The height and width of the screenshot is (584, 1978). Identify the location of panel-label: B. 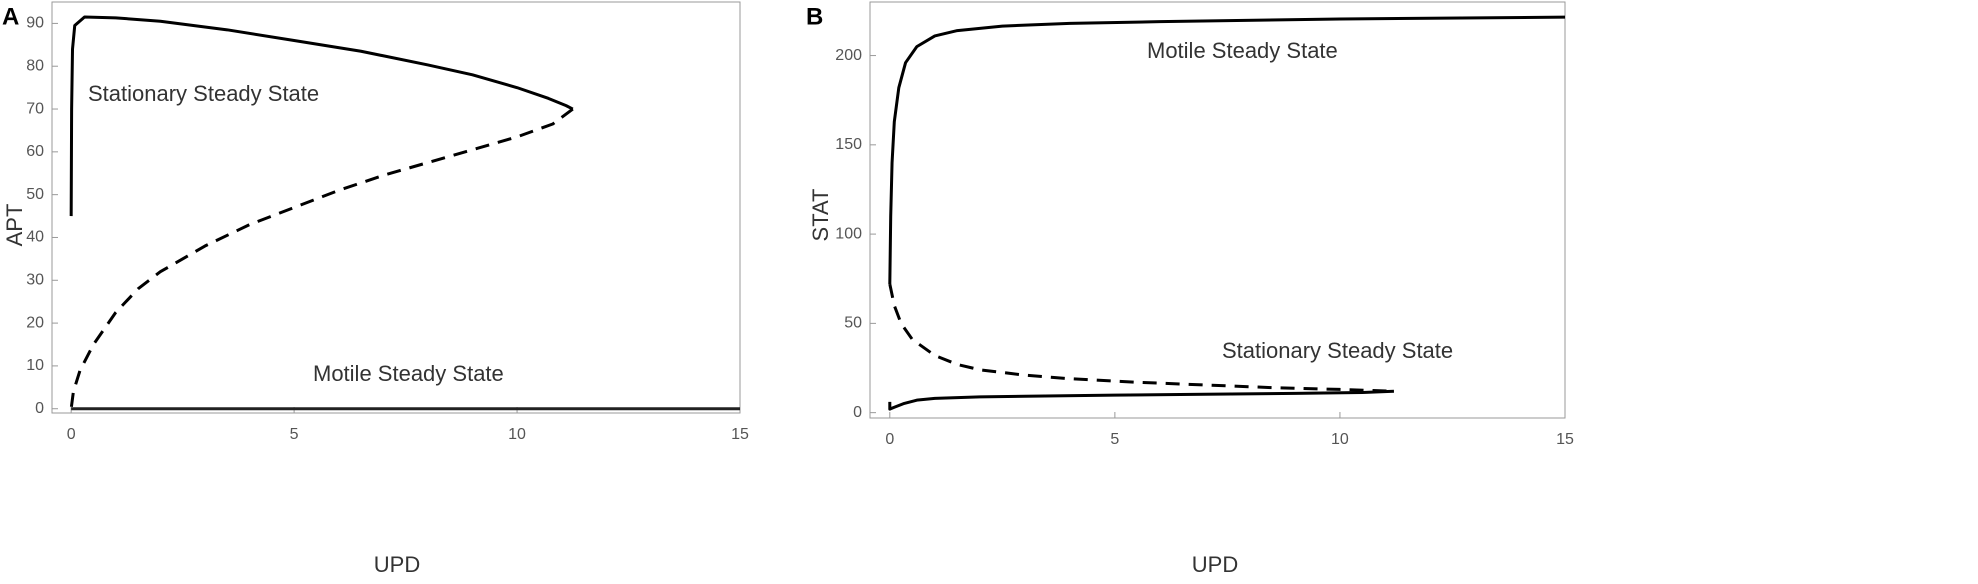
(814, 16).